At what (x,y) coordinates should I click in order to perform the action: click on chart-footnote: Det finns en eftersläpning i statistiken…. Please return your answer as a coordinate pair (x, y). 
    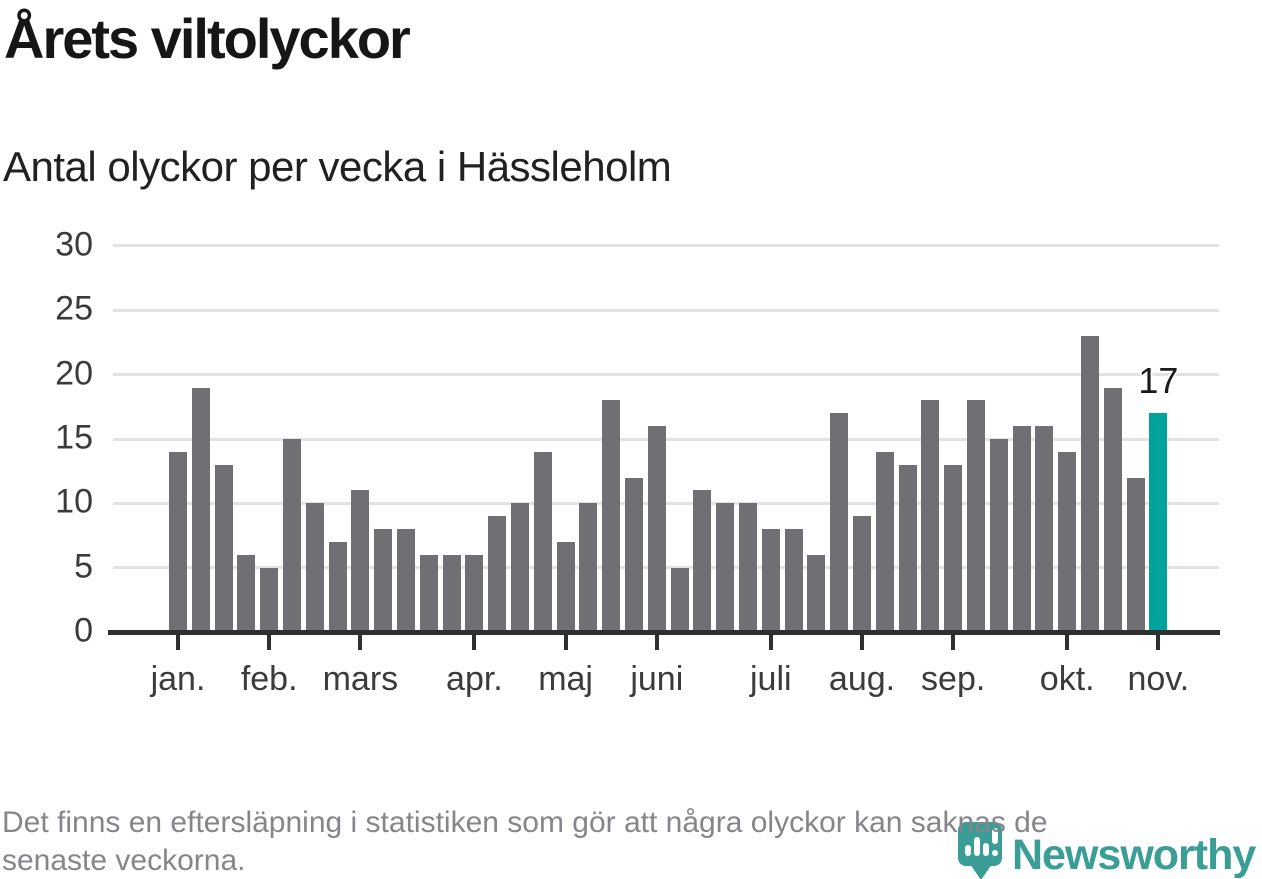
    Looking at the image, I should click on (525, 841).